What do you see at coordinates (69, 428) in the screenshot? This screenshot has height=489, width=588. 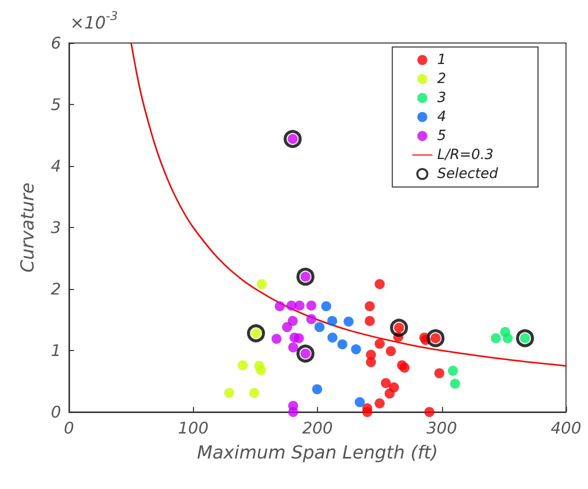 I see `x-tick-label: 0` at bounding box center [69, 428].